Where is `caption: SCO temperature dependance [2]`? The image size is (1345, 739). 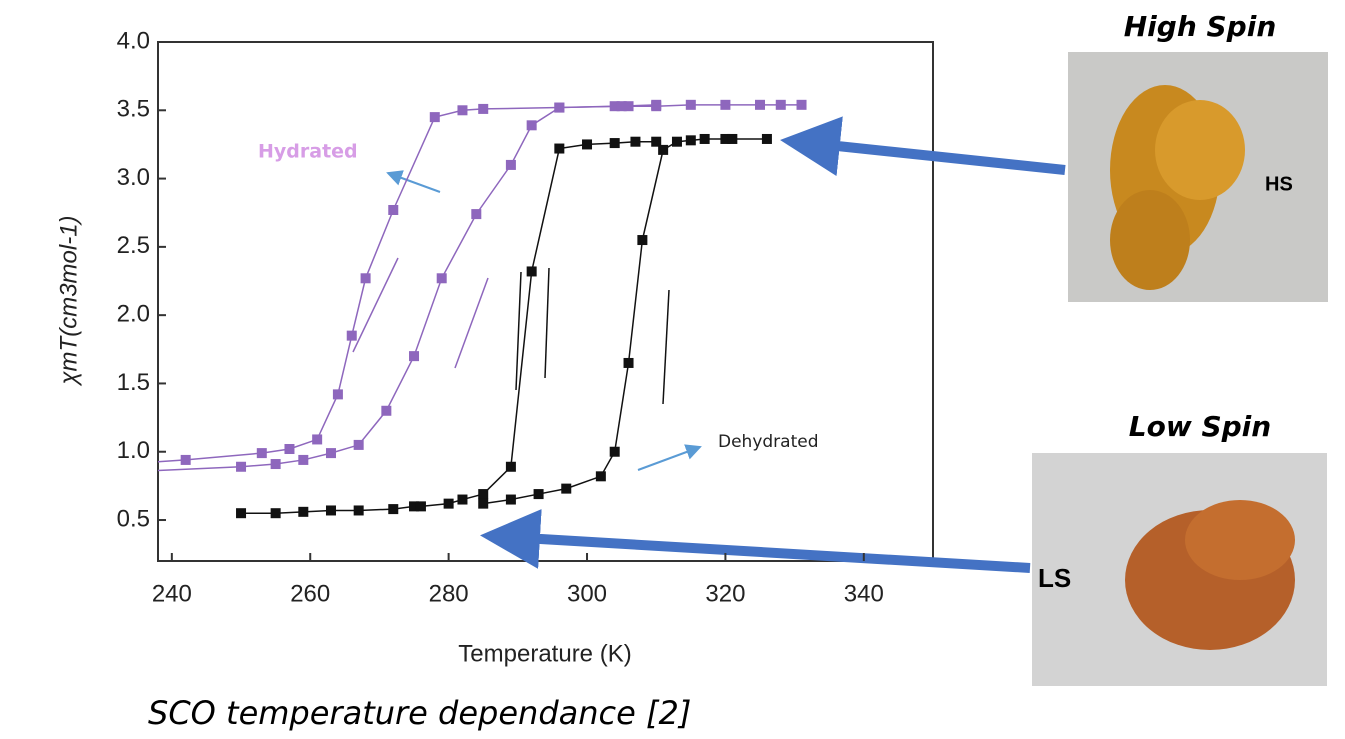
caption: SCO temperature dependance [2] is located at coordinates (419, 713).